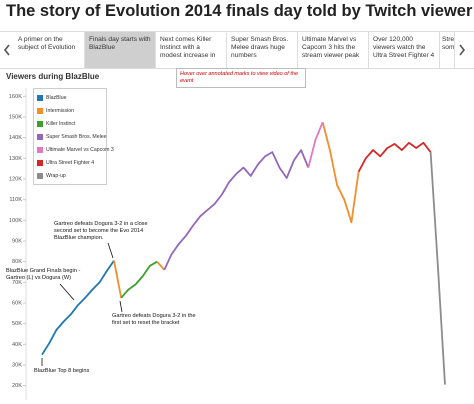  Describe the element at coordinates (17, 283) in the screenshot. I see `y-tick-label: 70K` at that location.